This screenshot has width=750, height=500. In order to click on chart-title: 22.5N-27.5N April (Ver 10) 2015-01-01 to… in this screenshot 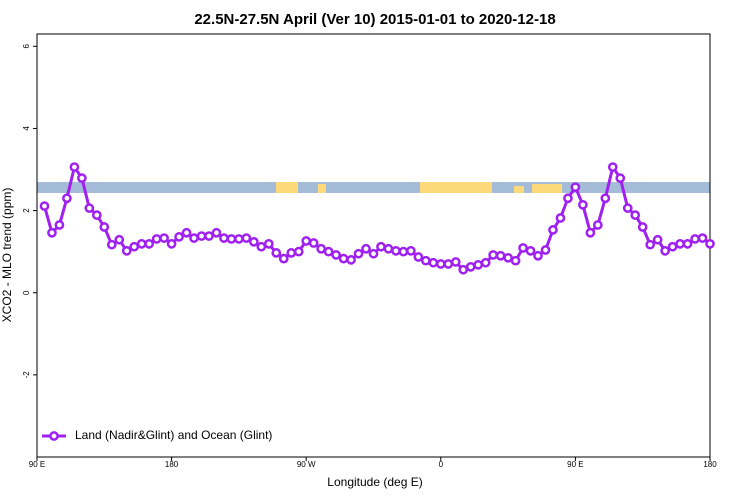, I will do `click(374, 19)`.